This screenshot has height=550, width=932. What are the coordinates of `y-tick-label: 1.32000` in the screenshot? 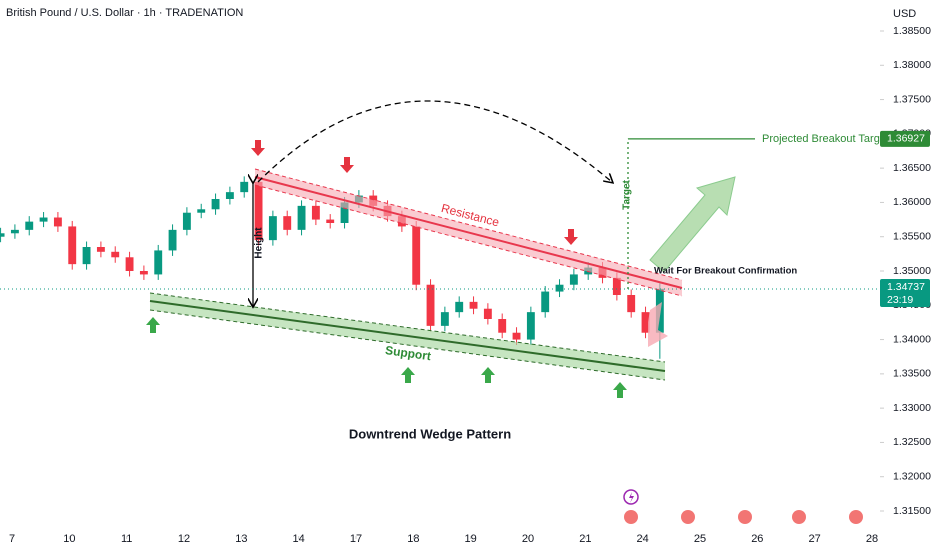 It's located at (912, 476).